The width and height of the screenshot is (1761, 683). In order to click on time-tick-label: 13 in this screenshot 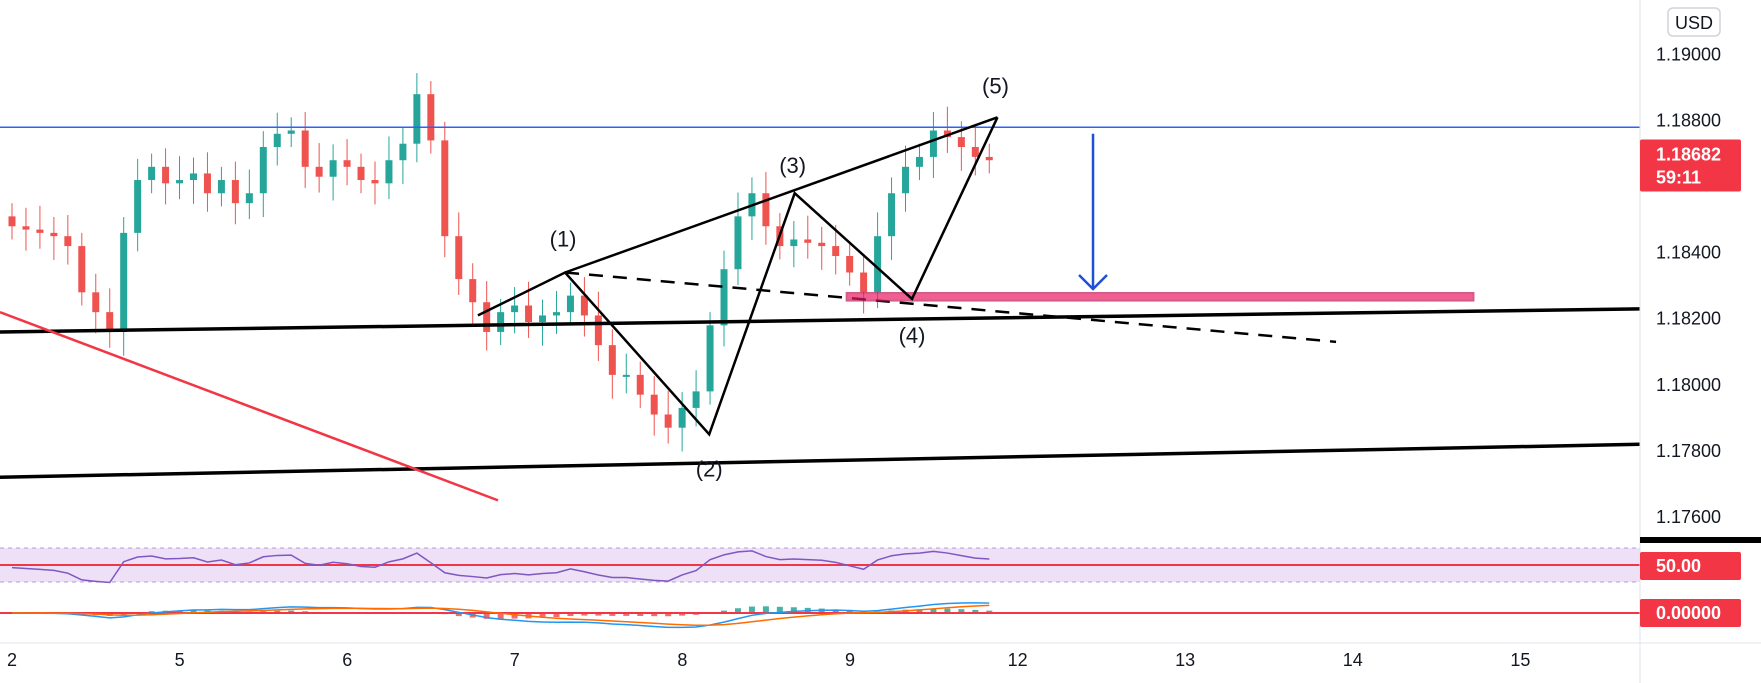, I will do `click(1185, 660)`.